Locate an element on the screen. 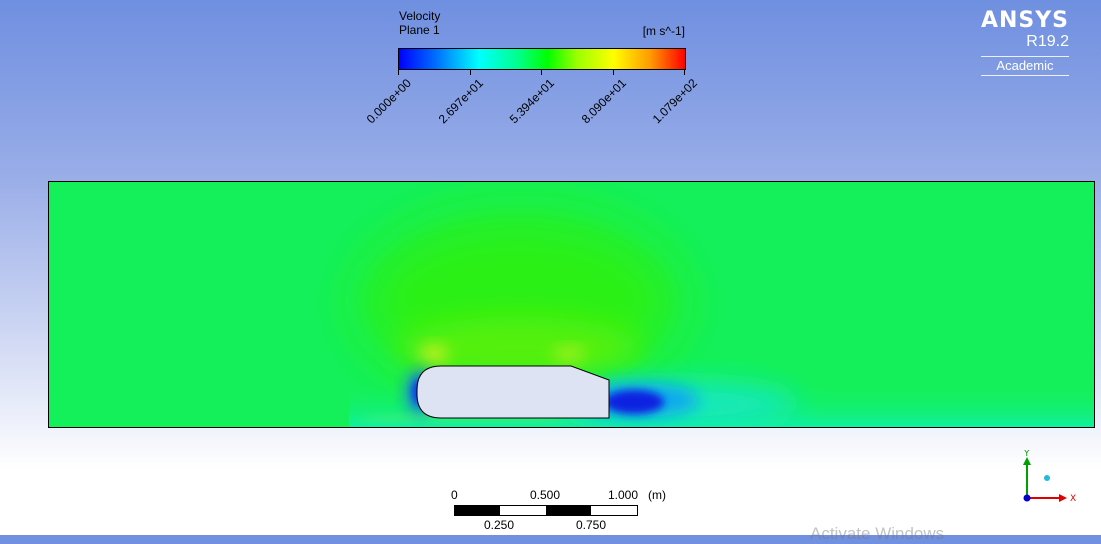 This screenshot has width=1101, height=544. scale-bar is located at coordinates (546, 510).